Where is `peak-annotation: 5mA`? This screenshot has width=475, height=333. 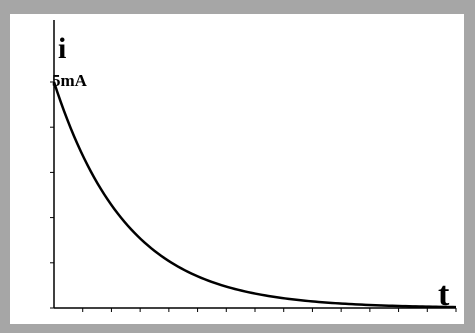 peak-annotation: 5mA is located at coordinates (69, 80).